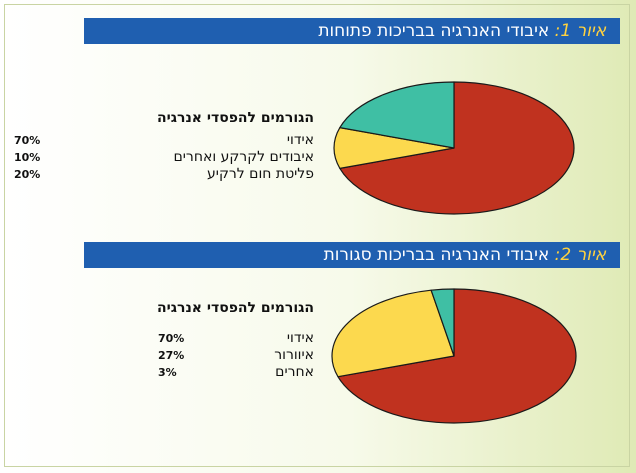 The height and width of the screenshot is (473, 636). Describe the element at coordinates (164, 140) in the screenshot. I see `figure-1-legend-row-evaporation: אידוי 70%` at that location.